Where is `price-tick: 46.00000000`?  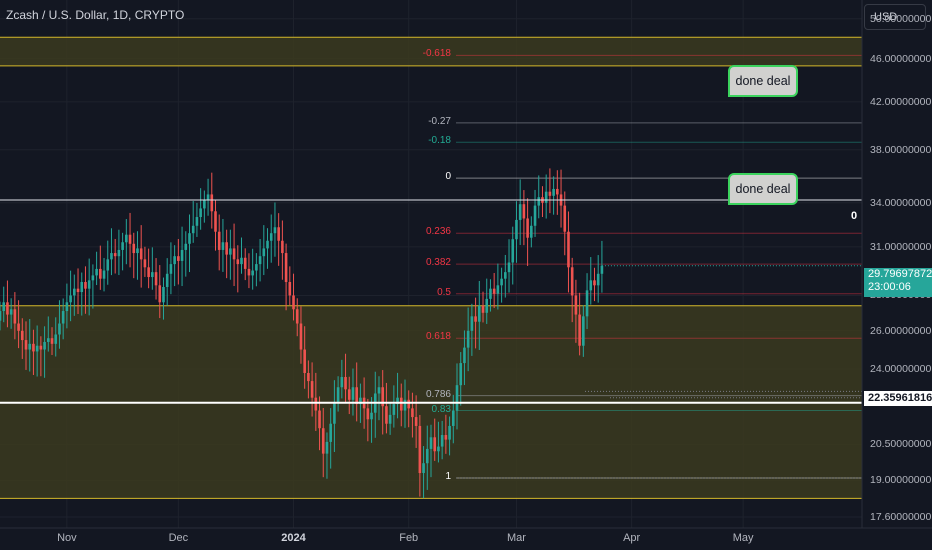
price-tick: 46.00000000 is located at coordinates (901, 58).